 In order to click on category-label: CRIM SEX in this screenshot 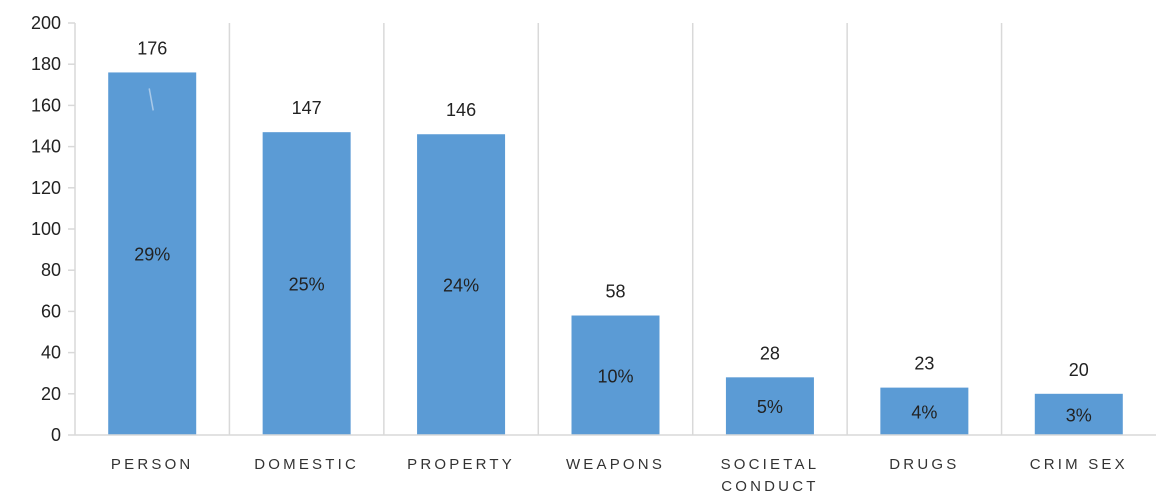, I will do `click(1079, 464)`.